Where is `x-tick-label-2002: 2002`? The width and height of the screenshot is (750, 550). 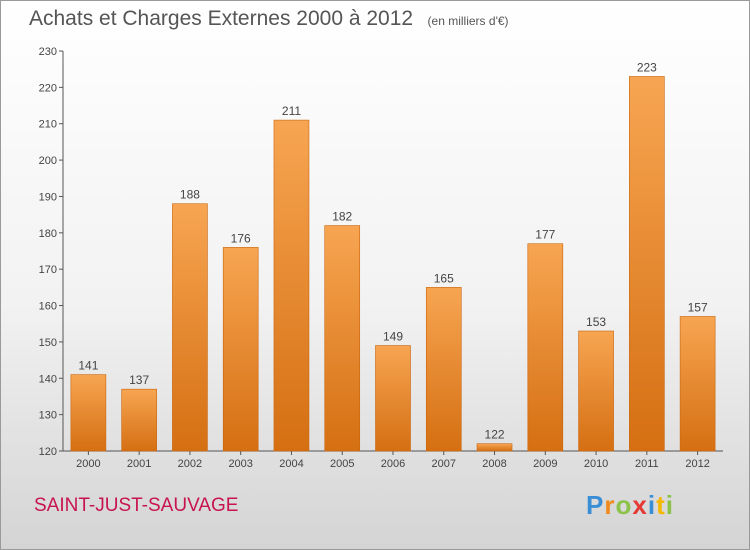
x-tick-label-2002: 2002 is located at coordinates (190, 464).